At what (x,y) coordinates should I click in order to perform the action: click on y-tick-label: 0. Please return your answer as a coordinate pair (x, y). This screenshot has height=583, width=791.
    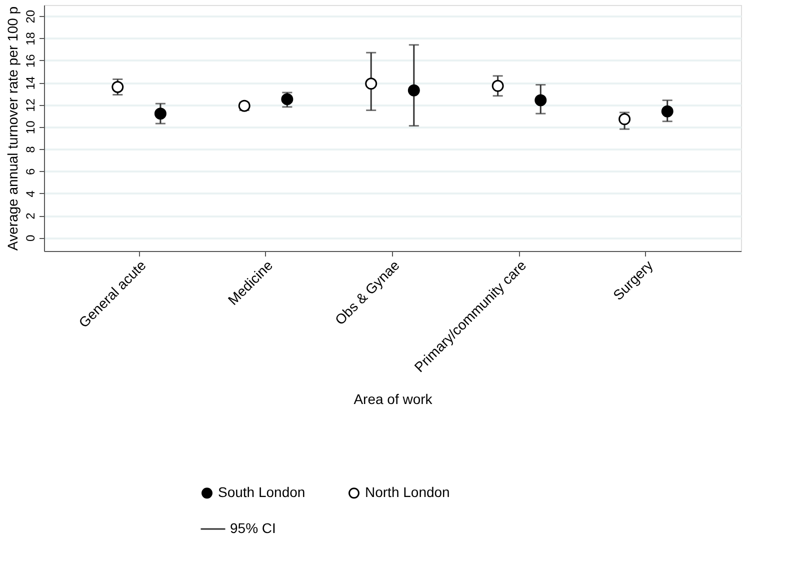
    Looking at the image, I should click on (31, 238).